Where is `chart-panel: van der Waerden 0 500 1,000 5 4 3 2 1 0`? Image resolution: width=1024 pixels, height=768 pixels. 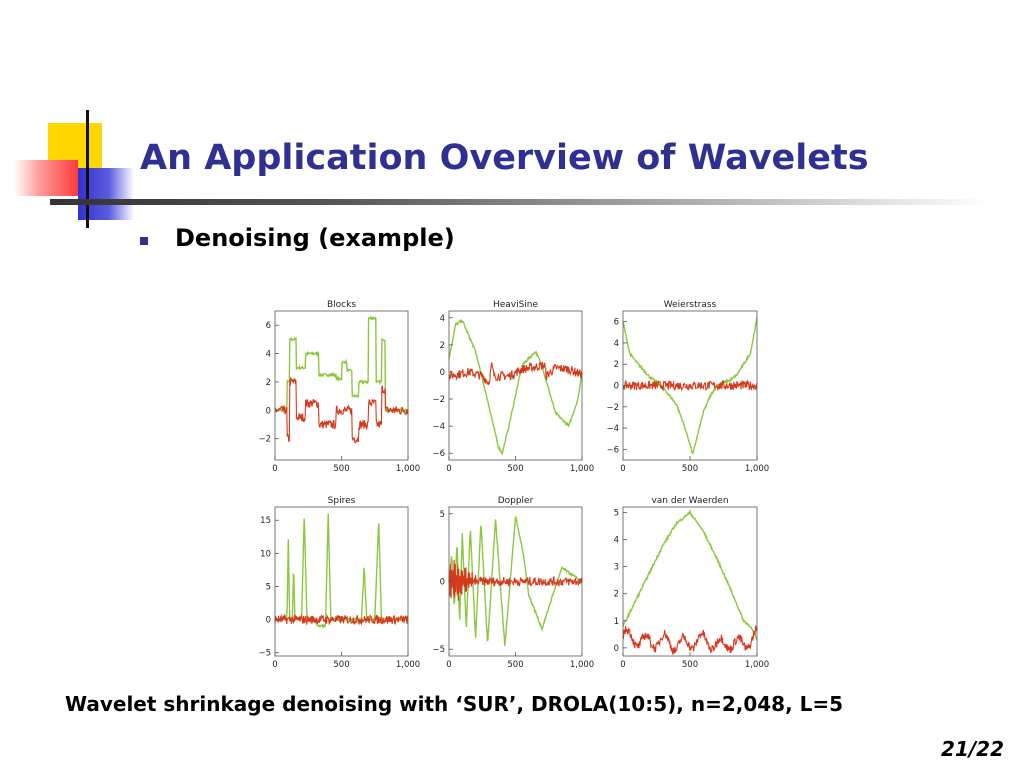
chart-panel: van der Waerden 0 500 1,000 5 4 3 2 1 0 is located at coordinates (692, 583).